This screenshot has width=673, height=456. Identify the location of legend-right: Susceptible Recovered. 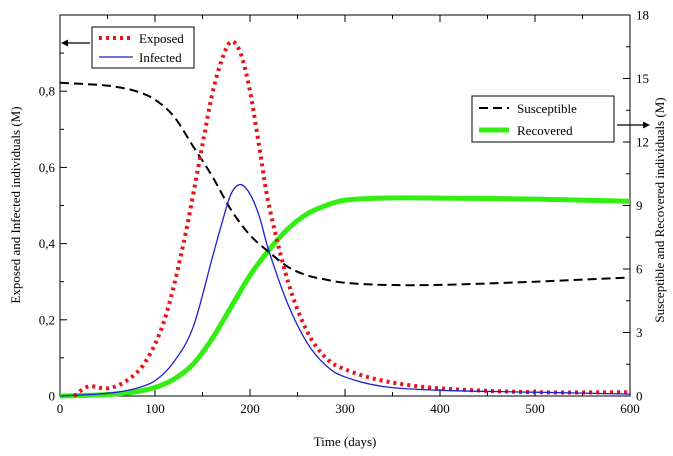
(543, 119).